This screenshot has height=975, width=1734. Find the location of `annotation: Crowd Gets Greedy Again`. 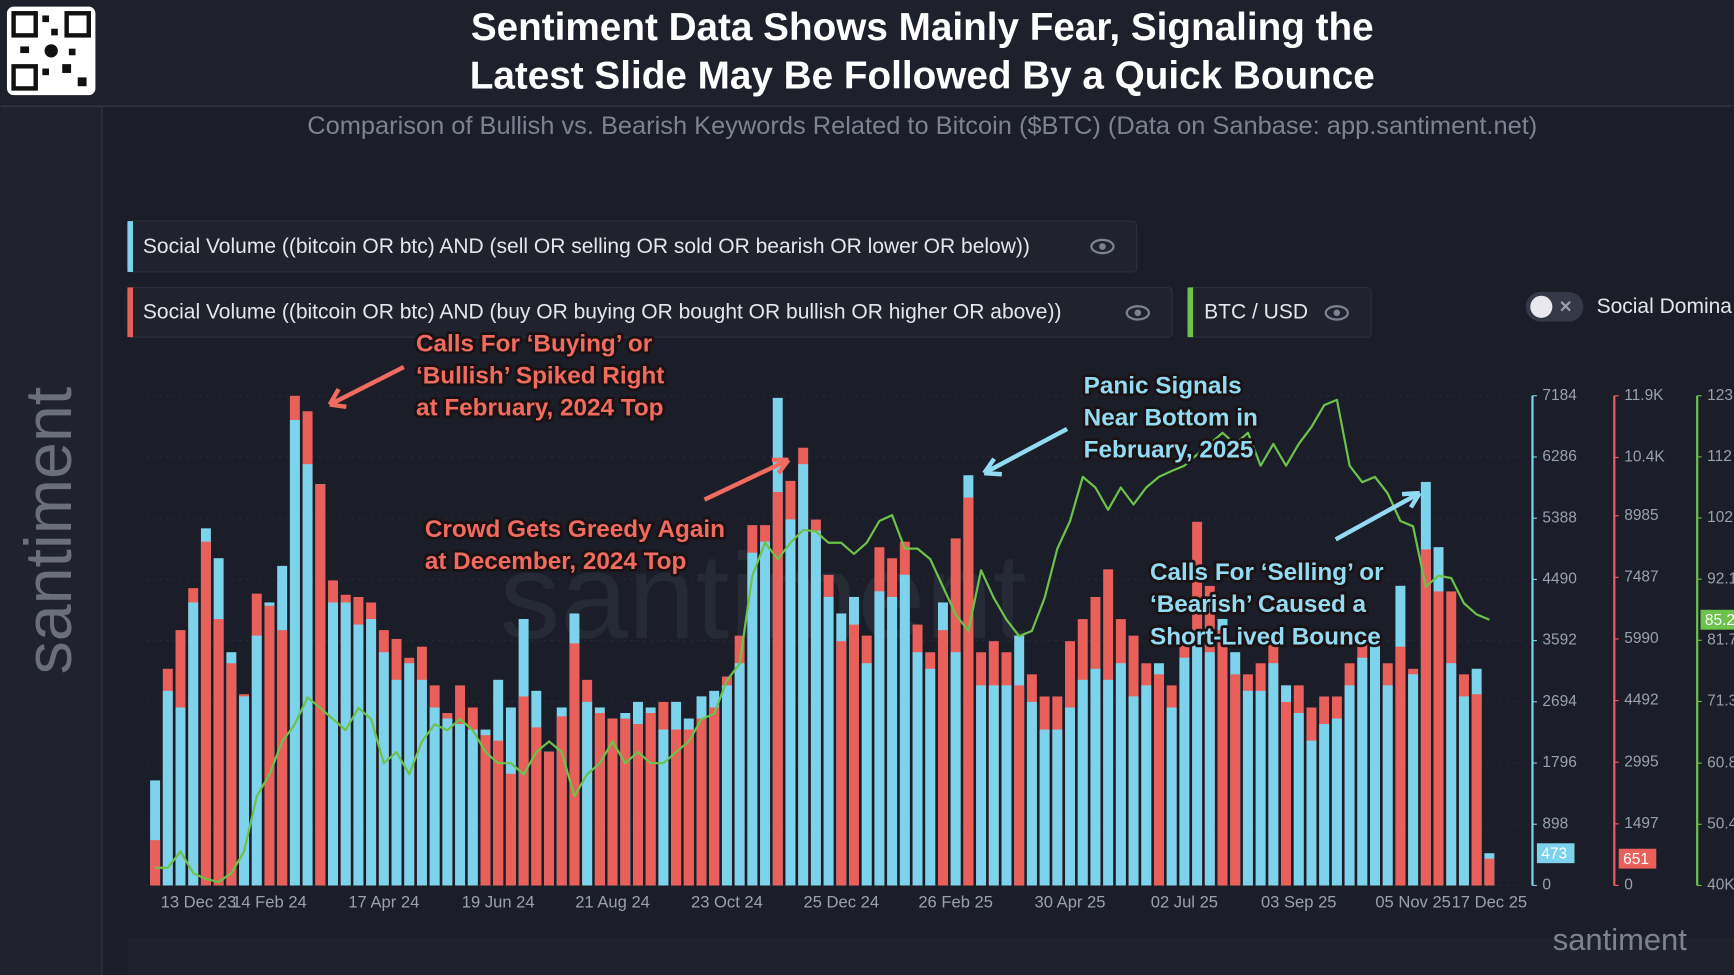

annotation: Crowd Gets Greedy Again is located at coordinates (575, 529).